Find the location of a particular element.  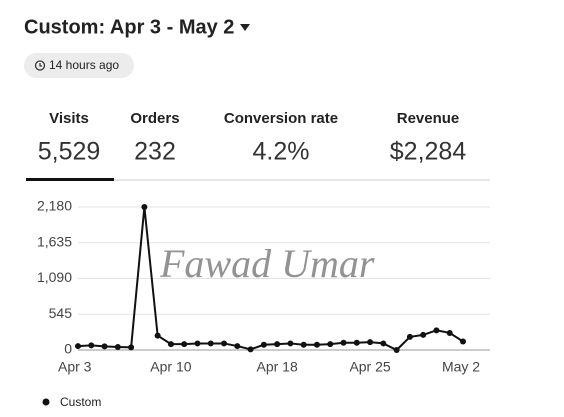

selected-tab-underline is located at coordinates (70, 179).